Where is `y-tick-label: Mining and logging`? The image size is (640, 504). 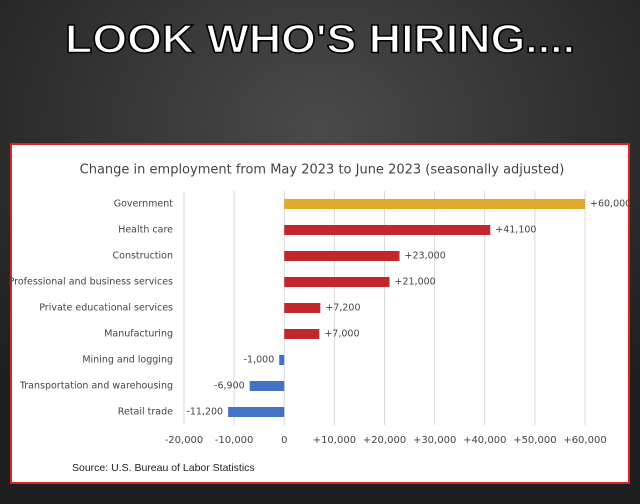 y-tick-label: Mining and logging is located at coordinates (127, 360).